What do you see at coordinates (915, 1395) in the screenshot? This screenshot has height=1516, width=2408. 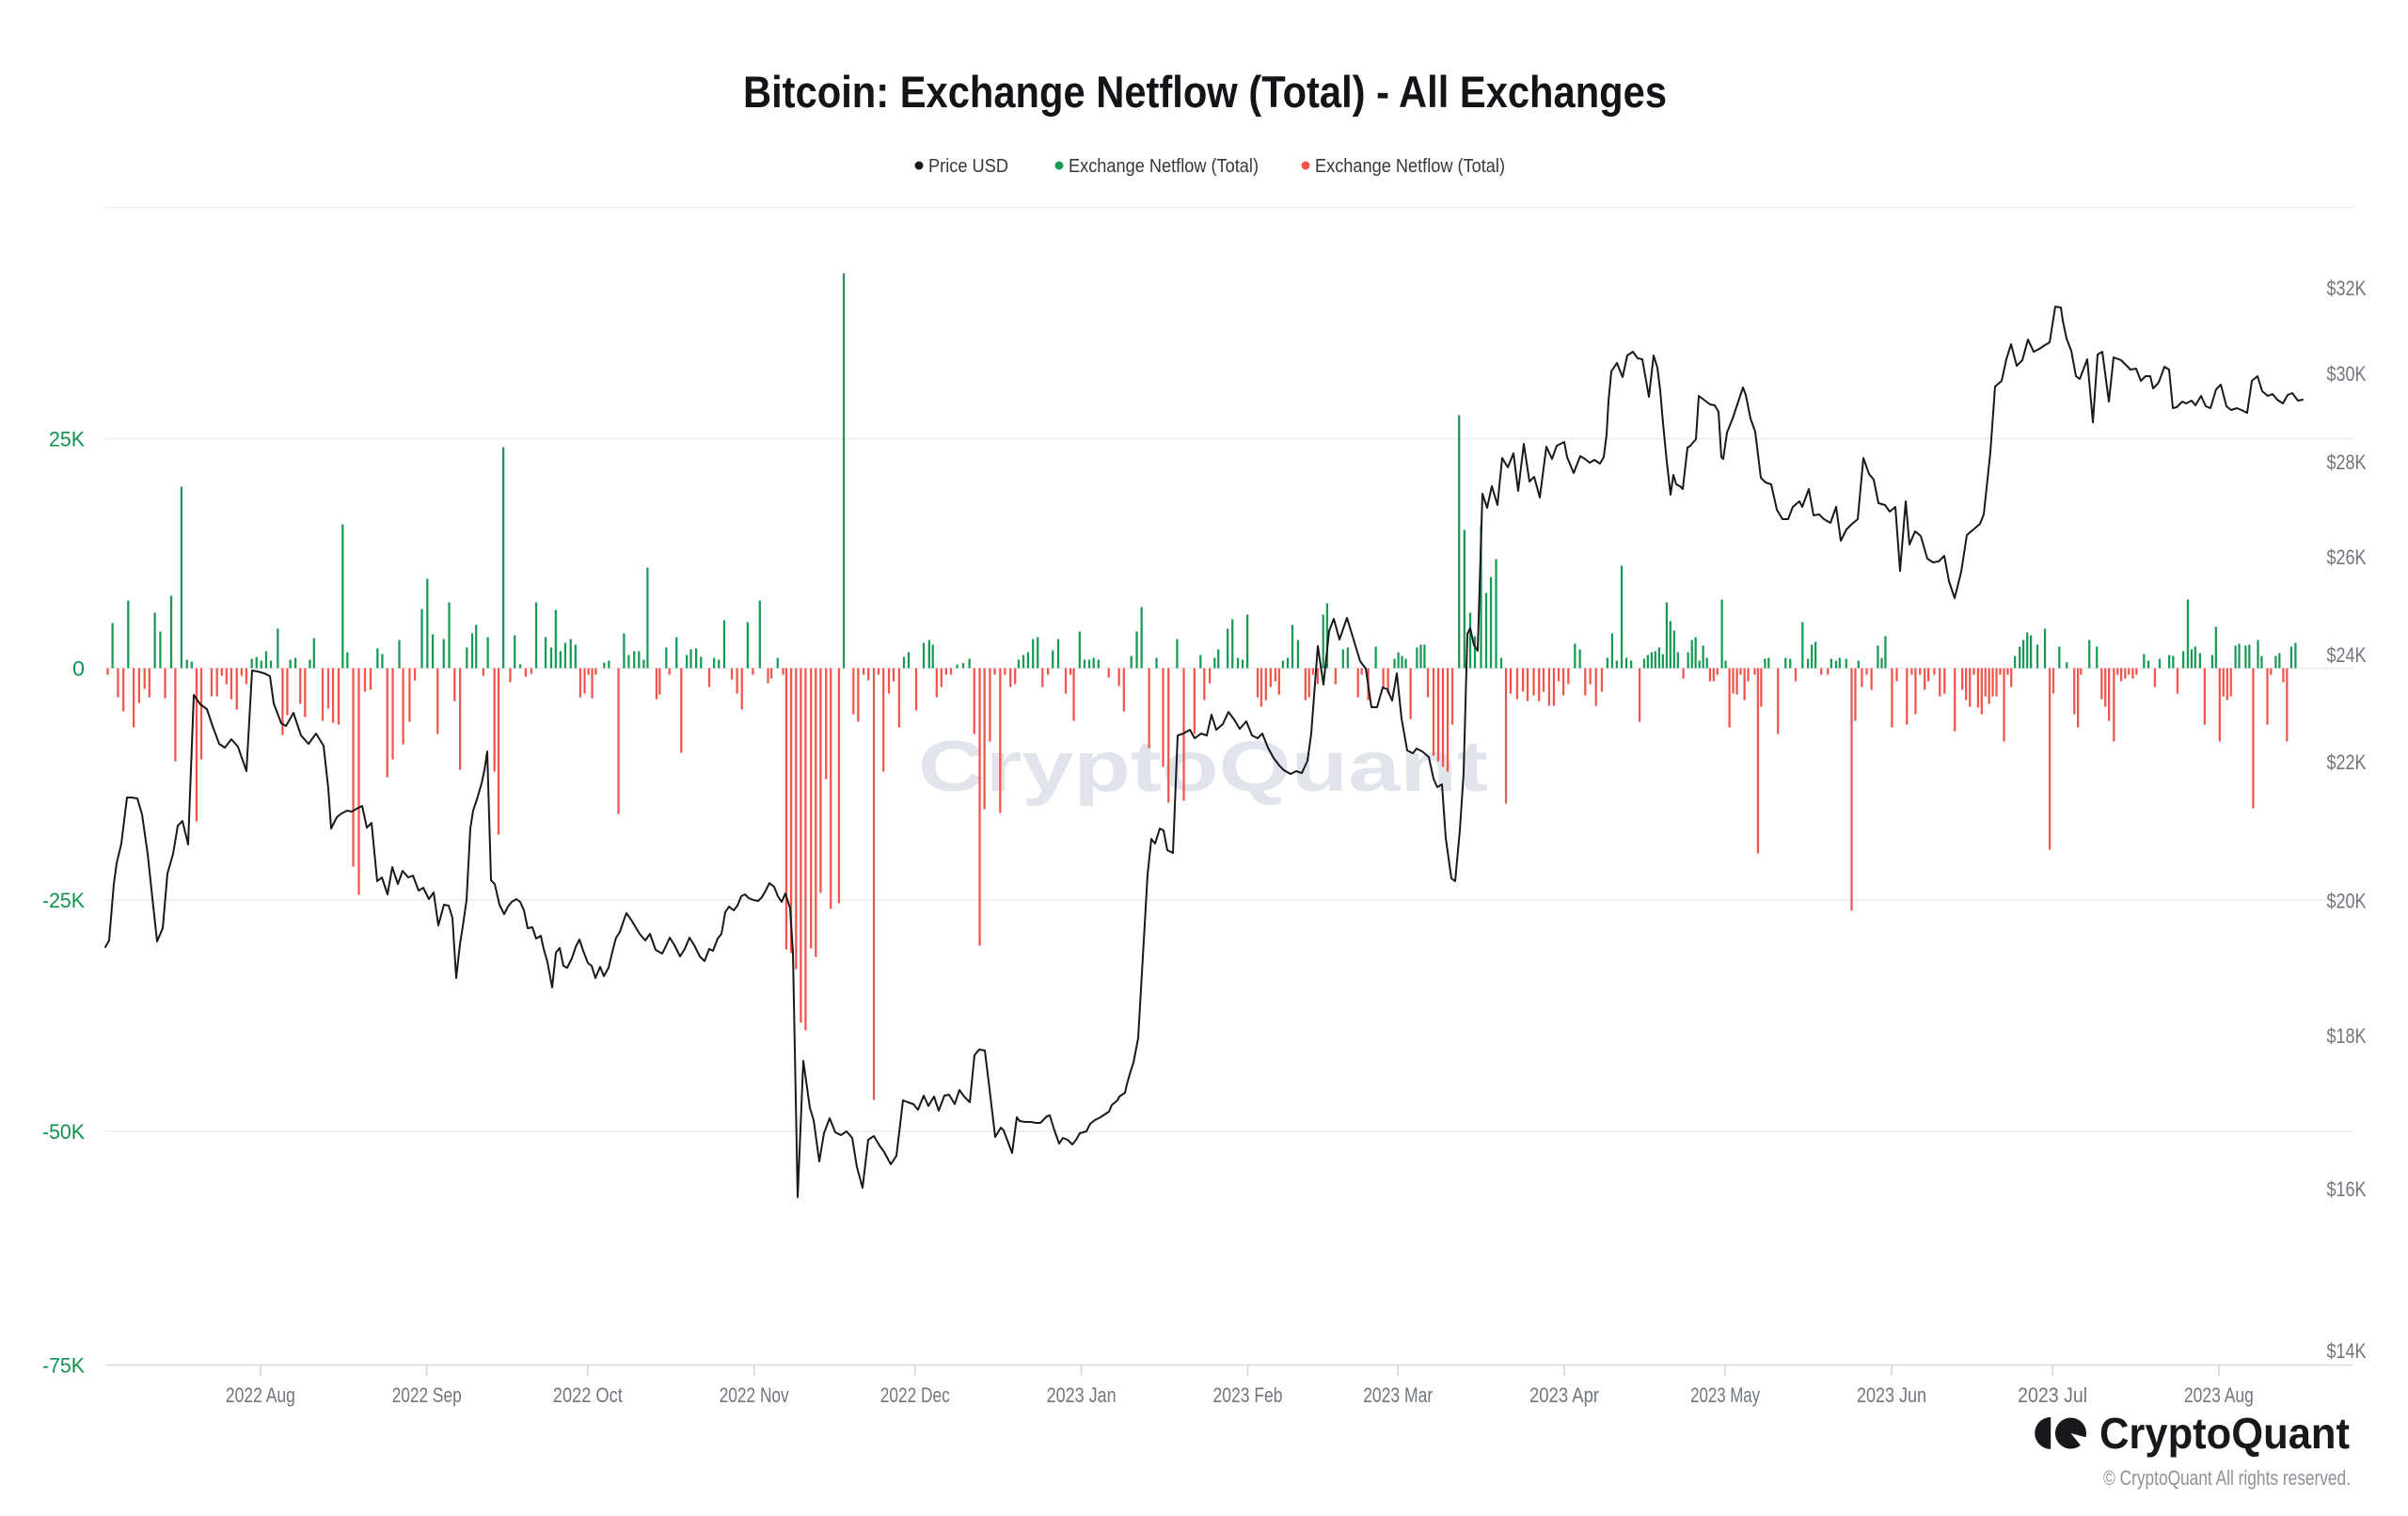 I see `svg-text: 2022 Dec` at bounding box center [915, 1395].